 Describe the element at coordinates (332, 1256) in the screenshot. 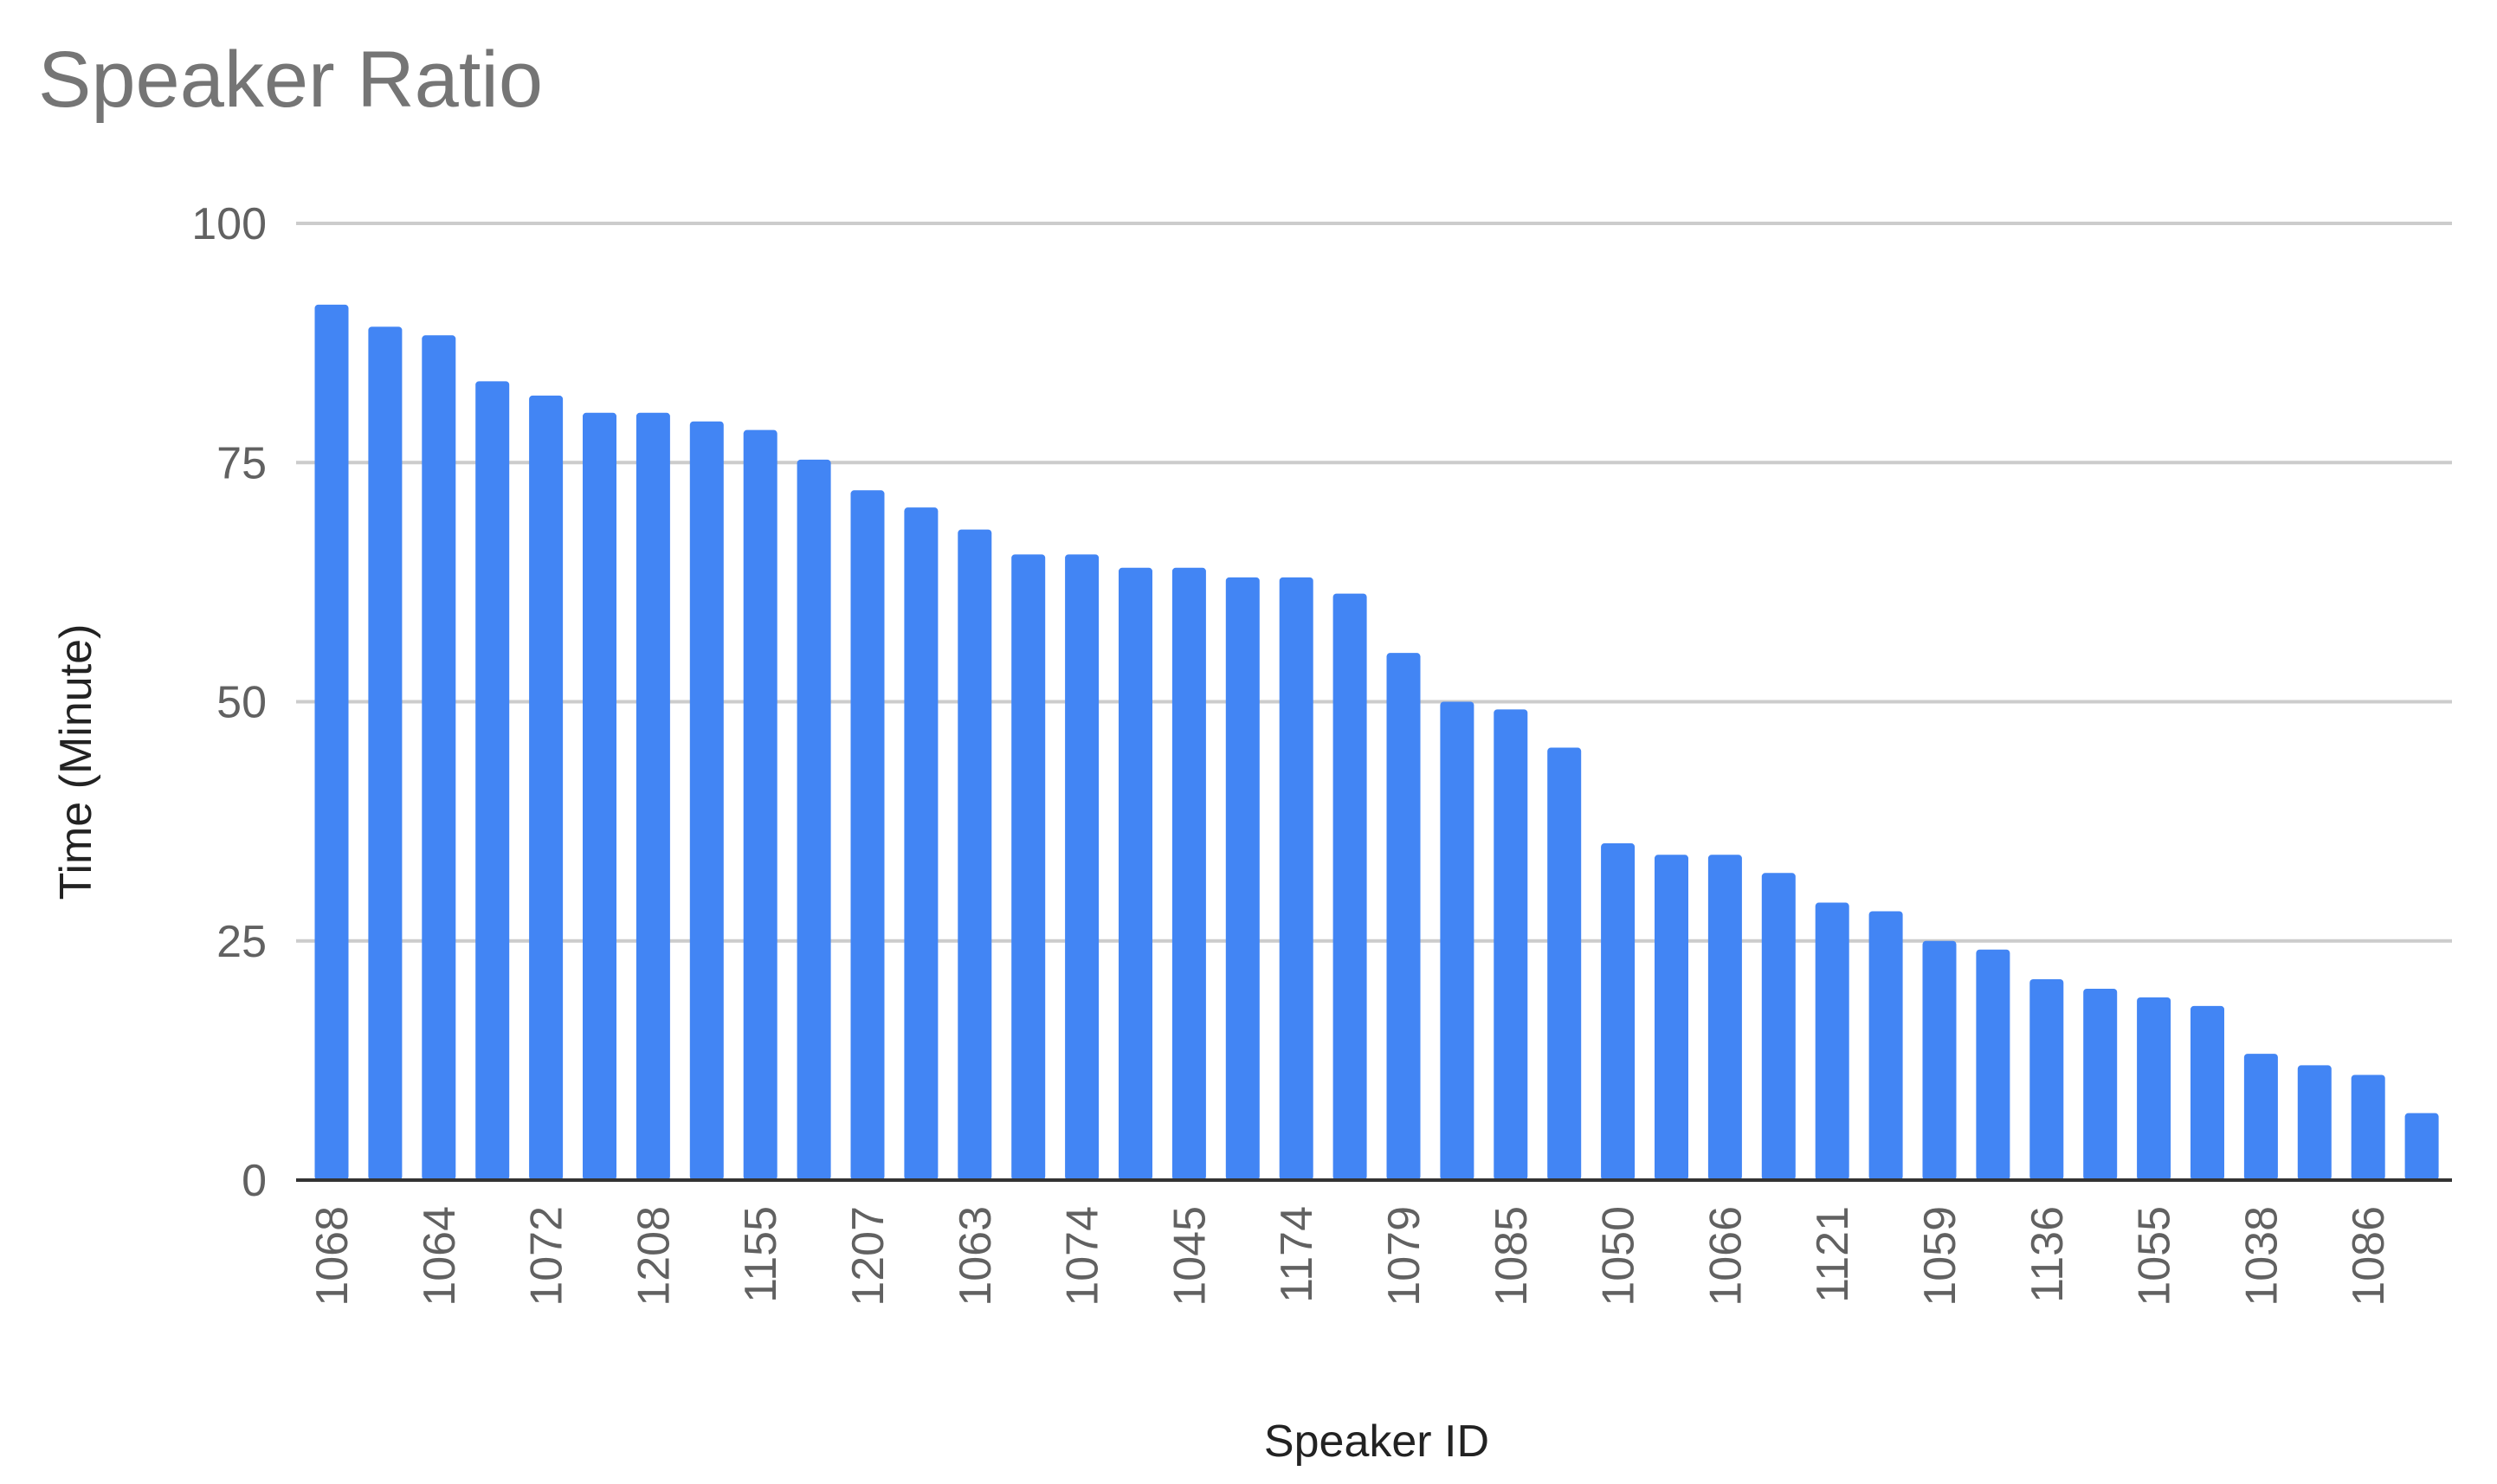

I see `x-tick-label: 1068` at that location.